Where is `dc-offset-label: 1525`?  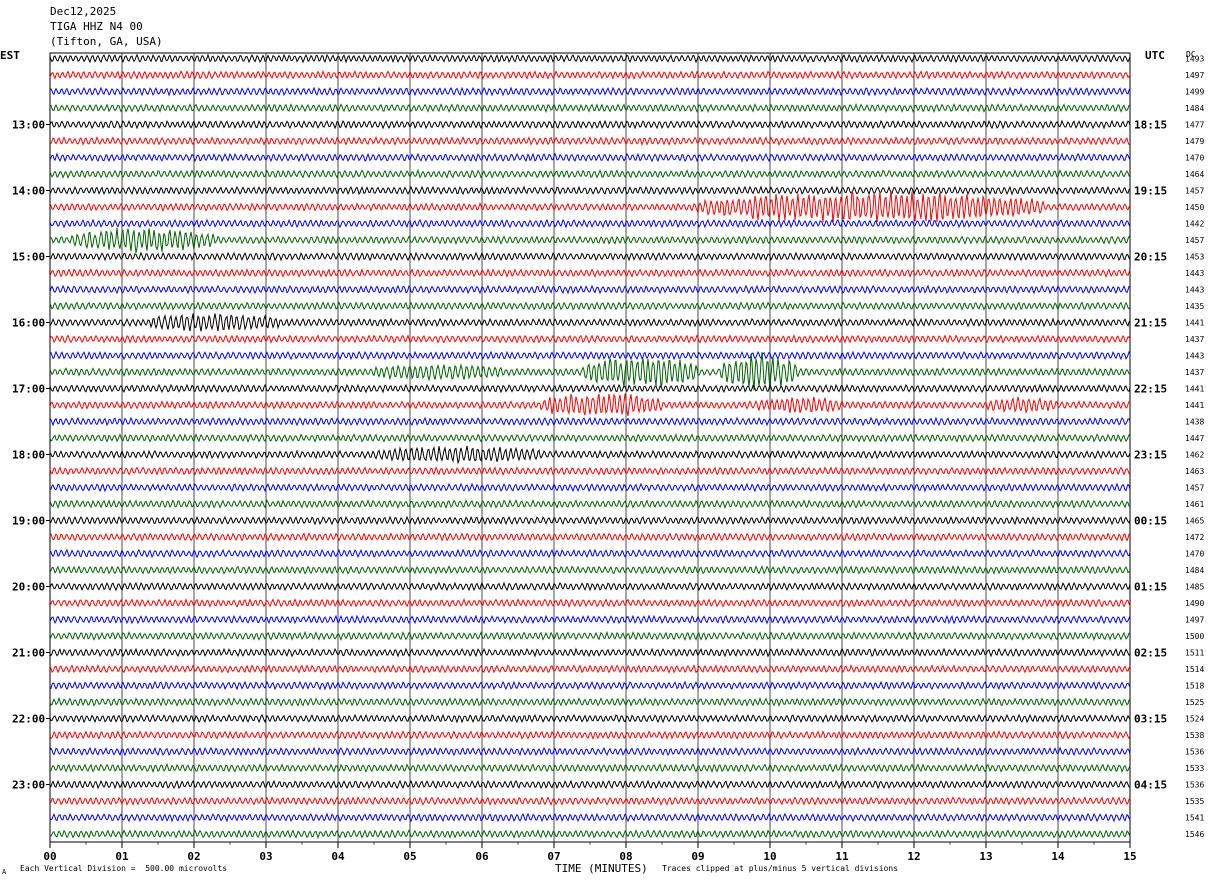 dc-offset-label: 1525 is located at coordinates (1194, 702).